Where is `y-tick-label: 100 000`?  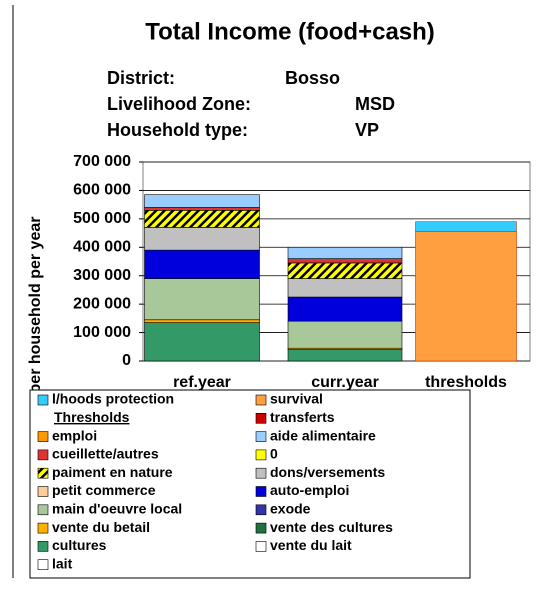
y-tick-label: 100 000 is located at coordinates (102, 332).